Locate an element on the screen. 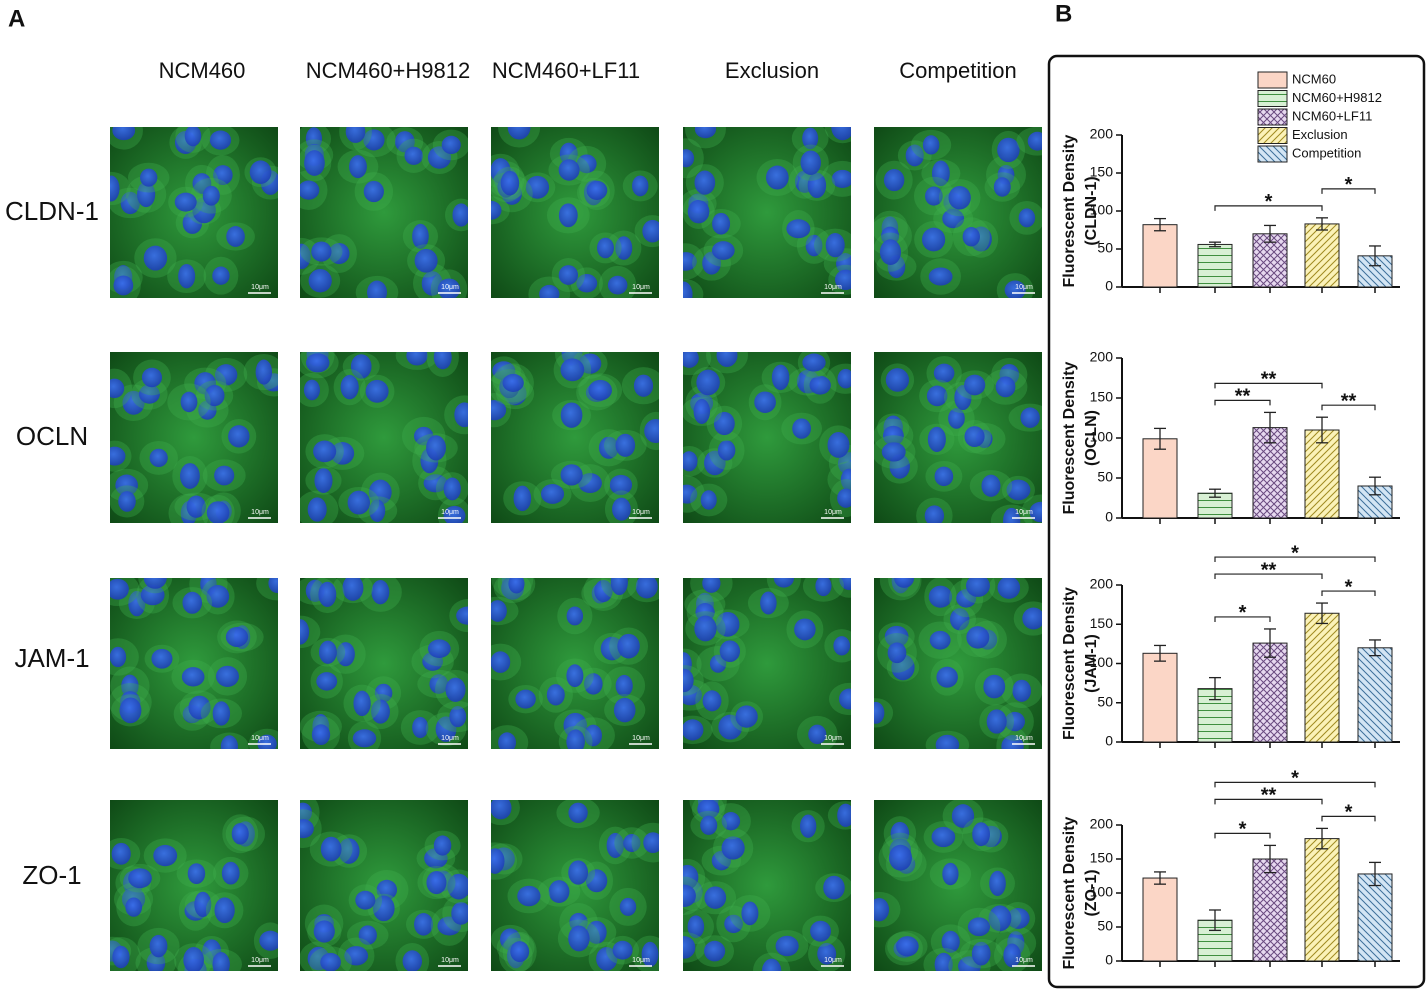  y-tick-label: 50 is located at coordinates (1105, 701).